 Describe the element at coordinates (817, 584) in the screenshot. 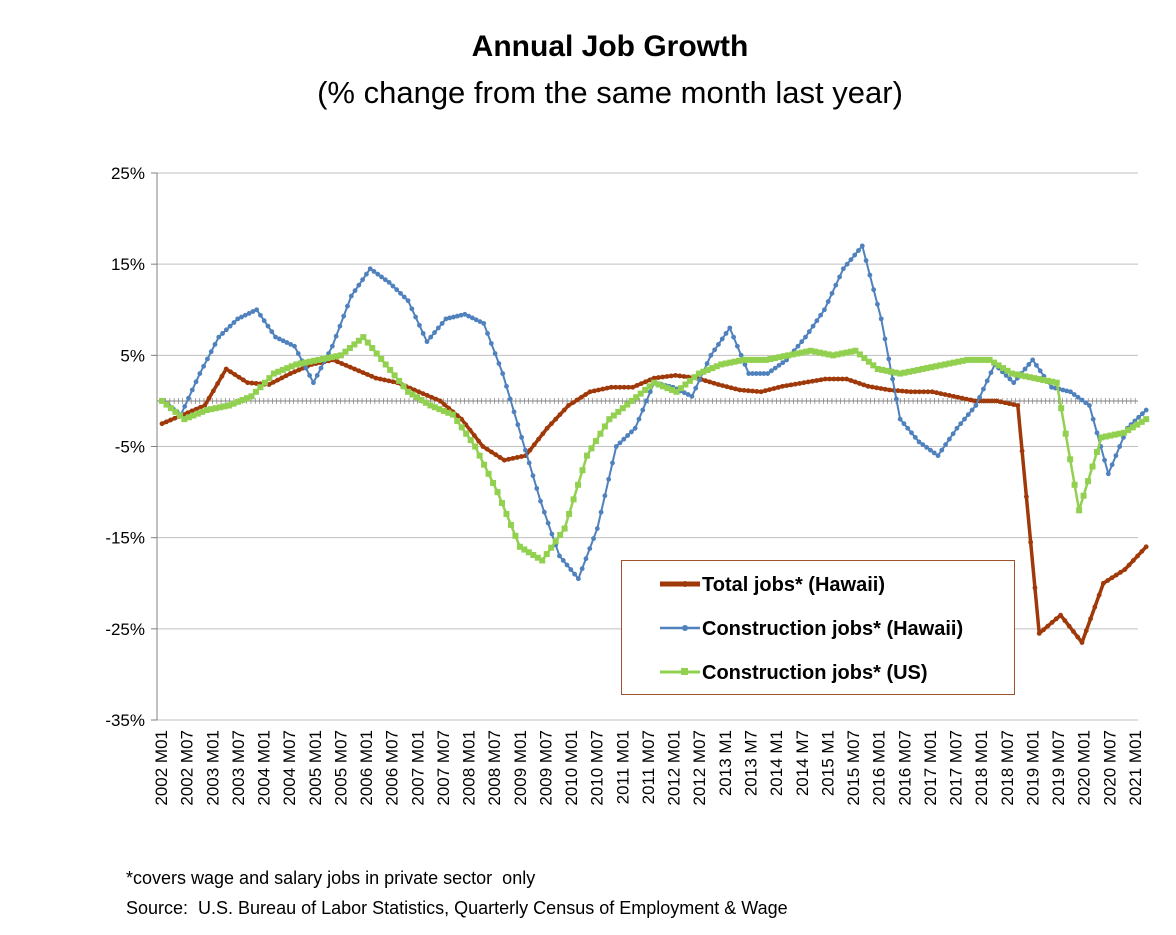

I see `legend-item-total-hawaii: Total jobs* (Hawaii)` at that location.